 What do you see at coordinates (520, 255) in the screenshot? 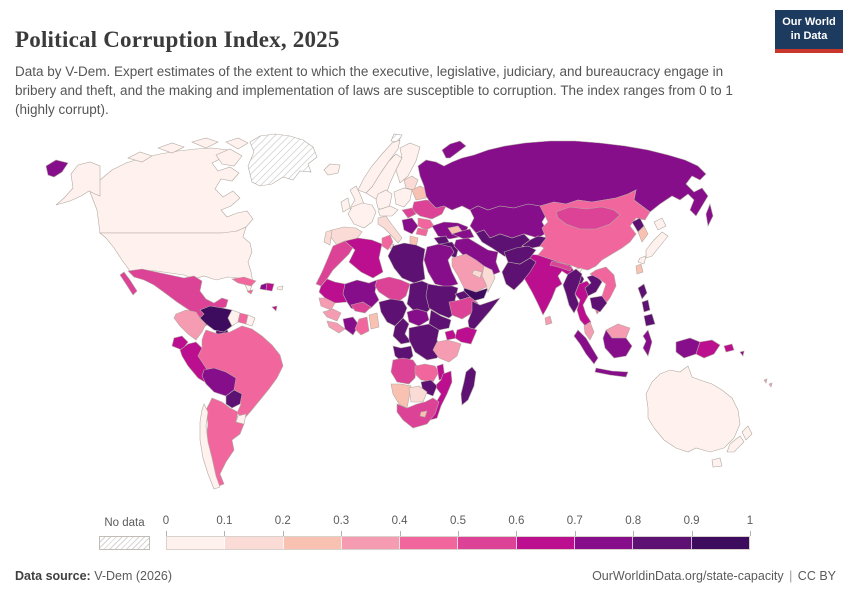
I see `country-afghanistan` at bounding box center [520, 255].